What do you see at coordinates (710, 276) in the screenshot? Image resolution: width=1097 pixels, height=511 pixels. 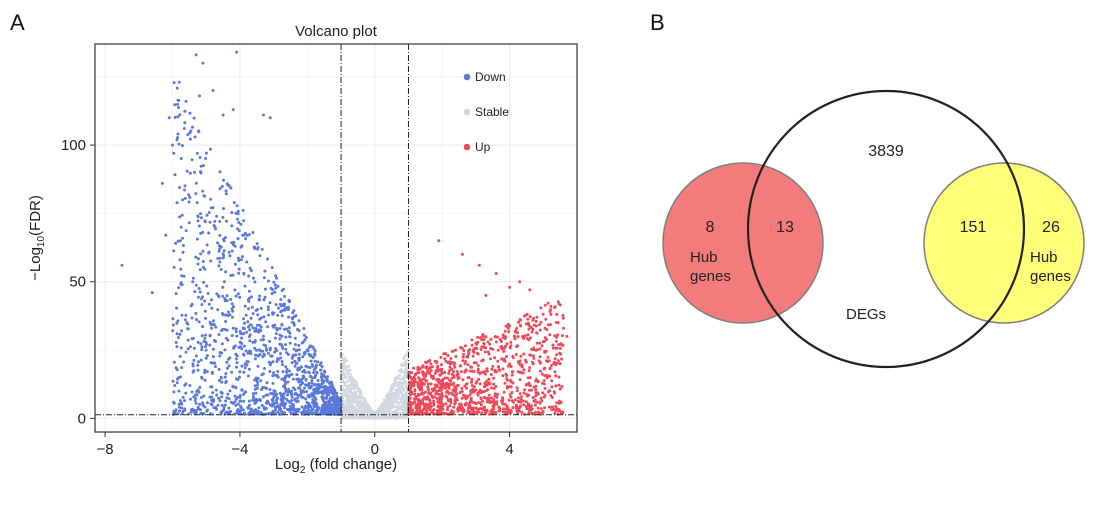 I see `venn-label-hub-left-line2: genes` at bounding box center [710, 276].